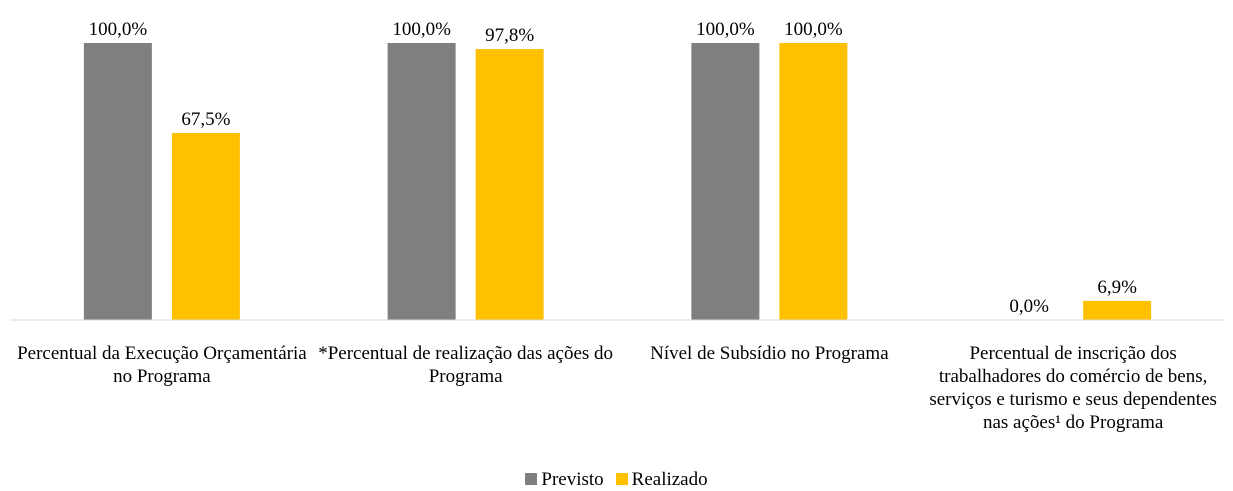  Describe the element at coordinates (572, 479) in the screenshot. I see `legend-label: Previsto` at that location.